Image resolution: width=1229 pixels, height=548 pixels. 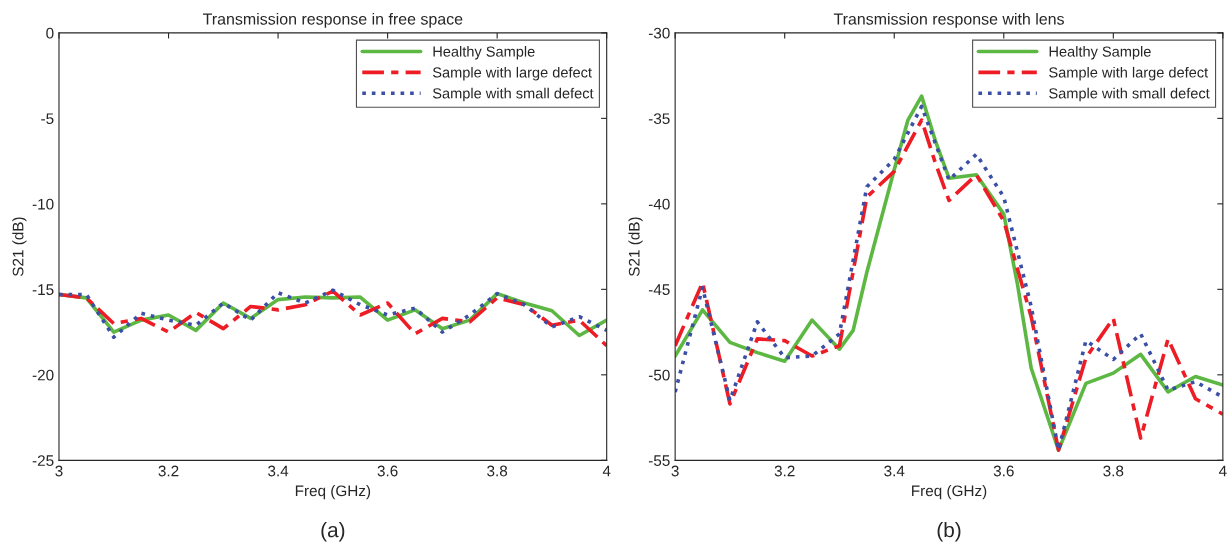 I want to click on y-tick-label: -50, so click(x=659, y=375).